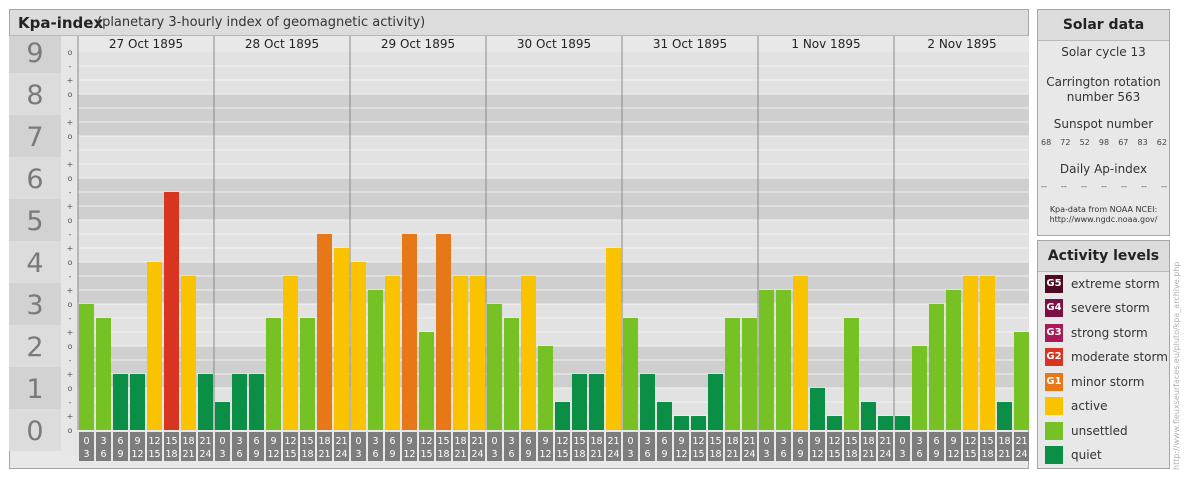 Image resolution: width=1184 pixels, height=480 pixels. What do you see at coordinates (1109, 333) in the screenshot?
I see `legend-label: strong storm` at bounding box center [1109, 333].